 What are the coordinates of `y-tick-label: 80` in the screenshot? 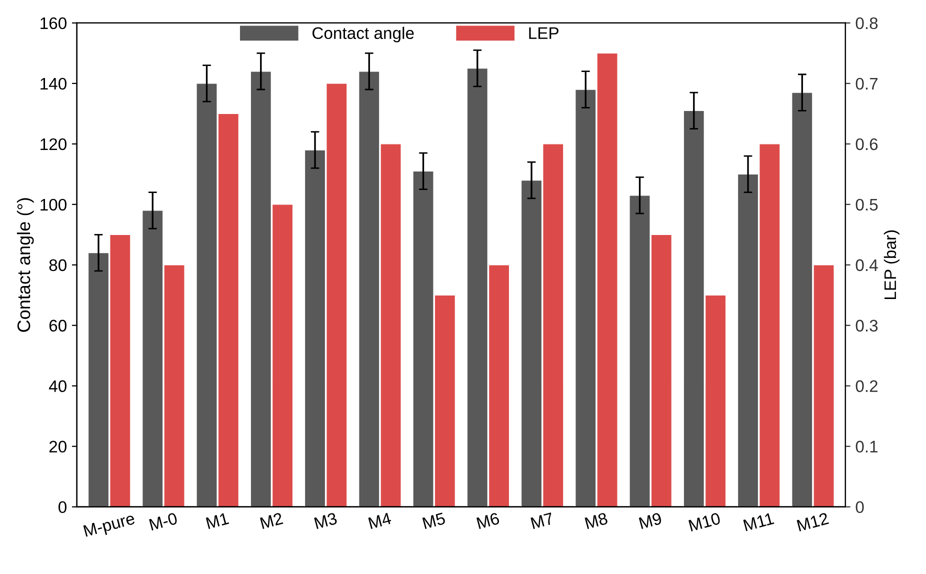 It's located at (57, 265).